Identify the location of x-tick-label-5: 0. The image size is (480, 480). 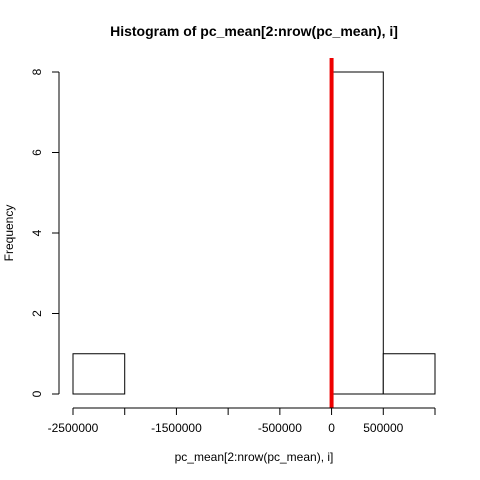
(331, 428).